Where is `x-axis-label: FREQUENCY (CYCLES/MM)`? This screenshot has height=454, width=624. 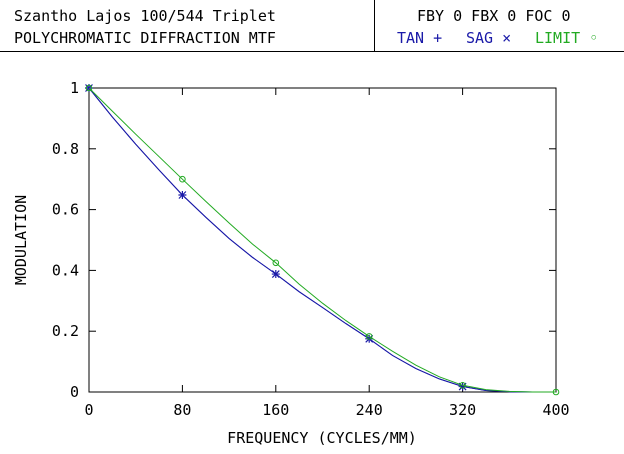
x-axis-label: FREQUENCY (CYCLES/MM) is located at coordinates (322, 438).